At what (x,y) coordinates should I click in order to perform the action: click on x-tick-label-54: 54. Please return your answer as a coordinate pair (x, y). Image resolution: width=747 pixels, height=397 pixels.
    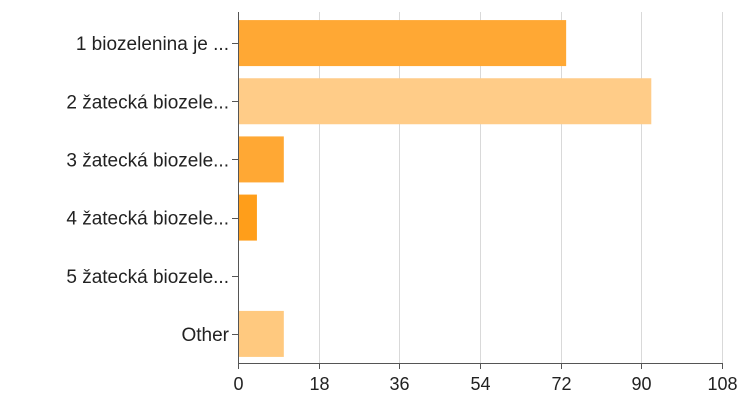
    Looking at the image, I should click on (480, 384).